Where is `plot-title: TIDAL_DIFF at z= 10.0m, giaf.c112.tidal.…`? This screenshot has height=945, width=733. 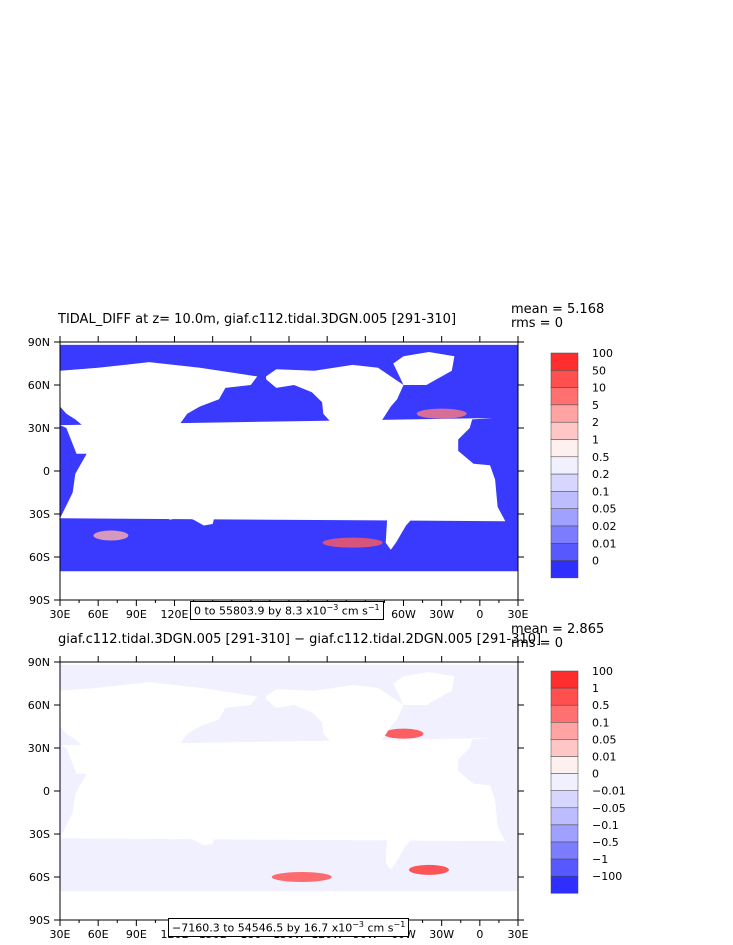
plot-title: TIDAL_DIFF at z= 10.0m, giaf.c112.tidal.… is located at coordinates (257, 319).